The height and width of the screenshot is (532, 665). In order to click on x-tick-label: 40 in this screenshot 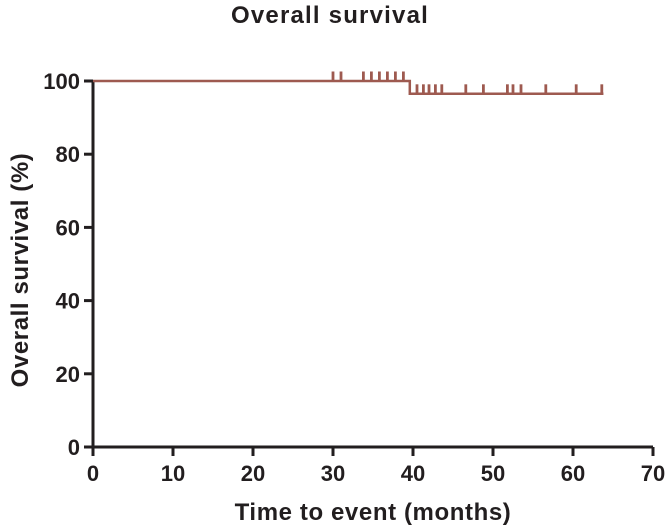, I will do `click(413, 473)`.